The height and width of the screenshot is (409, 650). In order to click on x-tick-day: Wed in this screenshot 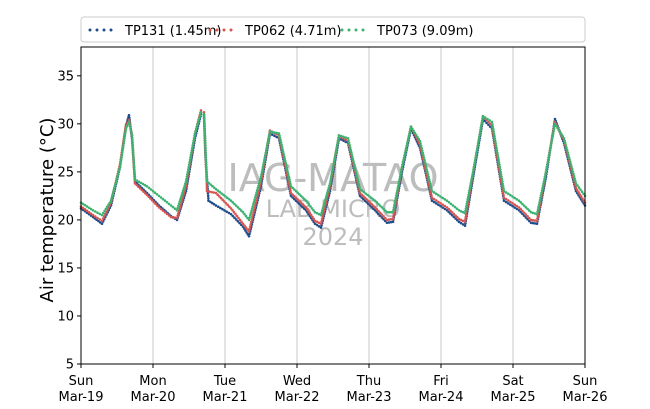, I will do `click(297, 381)`.